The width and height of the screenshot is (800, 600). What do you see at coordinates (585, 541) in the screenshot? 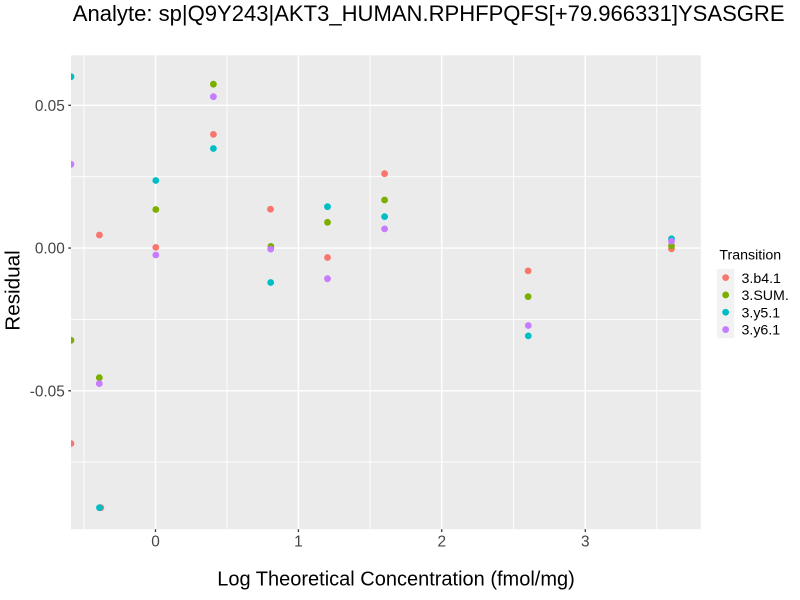
I see `svg-text: 3` at bounding box center [585, 541].